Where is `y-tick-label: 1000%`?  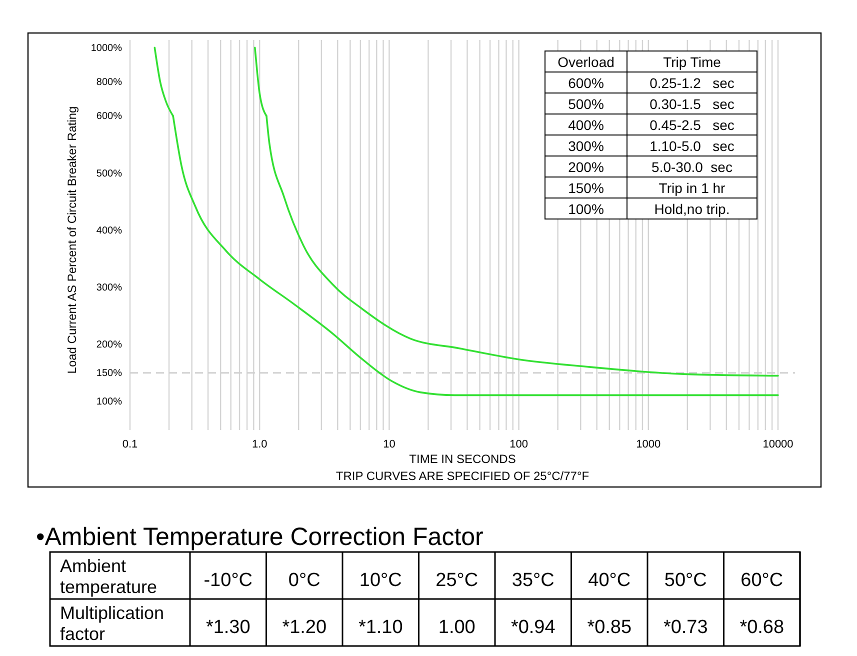 y-tick-label: 1000% is located at coordinates (106, 48).